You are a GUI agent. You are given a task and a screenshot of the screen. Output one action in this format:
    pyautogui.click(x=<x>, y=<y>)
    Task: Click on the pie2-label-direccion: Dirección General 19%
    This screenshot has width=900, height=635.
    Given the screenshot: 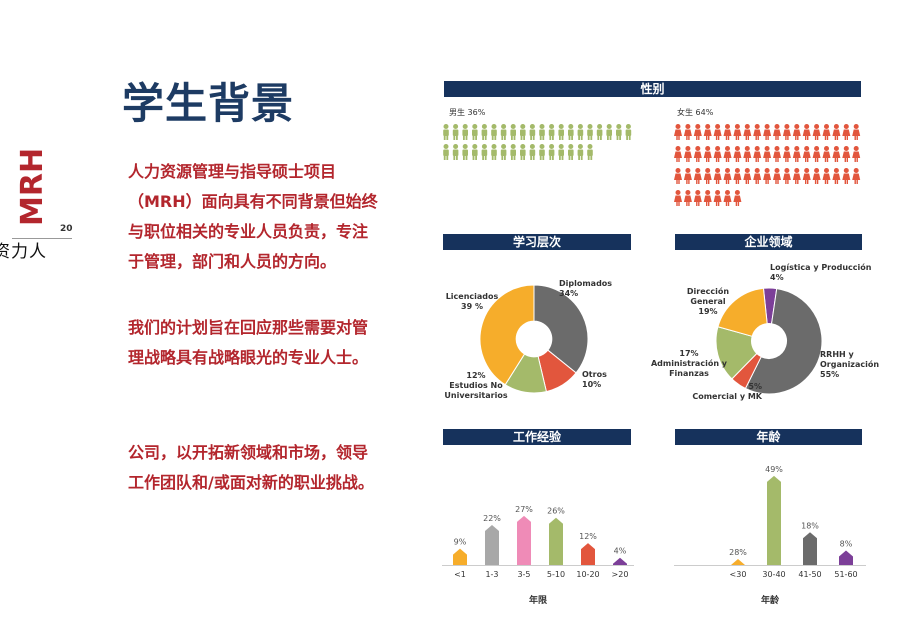 What is the action you would take?
    pyautogui.click(x=708, y=302)
    